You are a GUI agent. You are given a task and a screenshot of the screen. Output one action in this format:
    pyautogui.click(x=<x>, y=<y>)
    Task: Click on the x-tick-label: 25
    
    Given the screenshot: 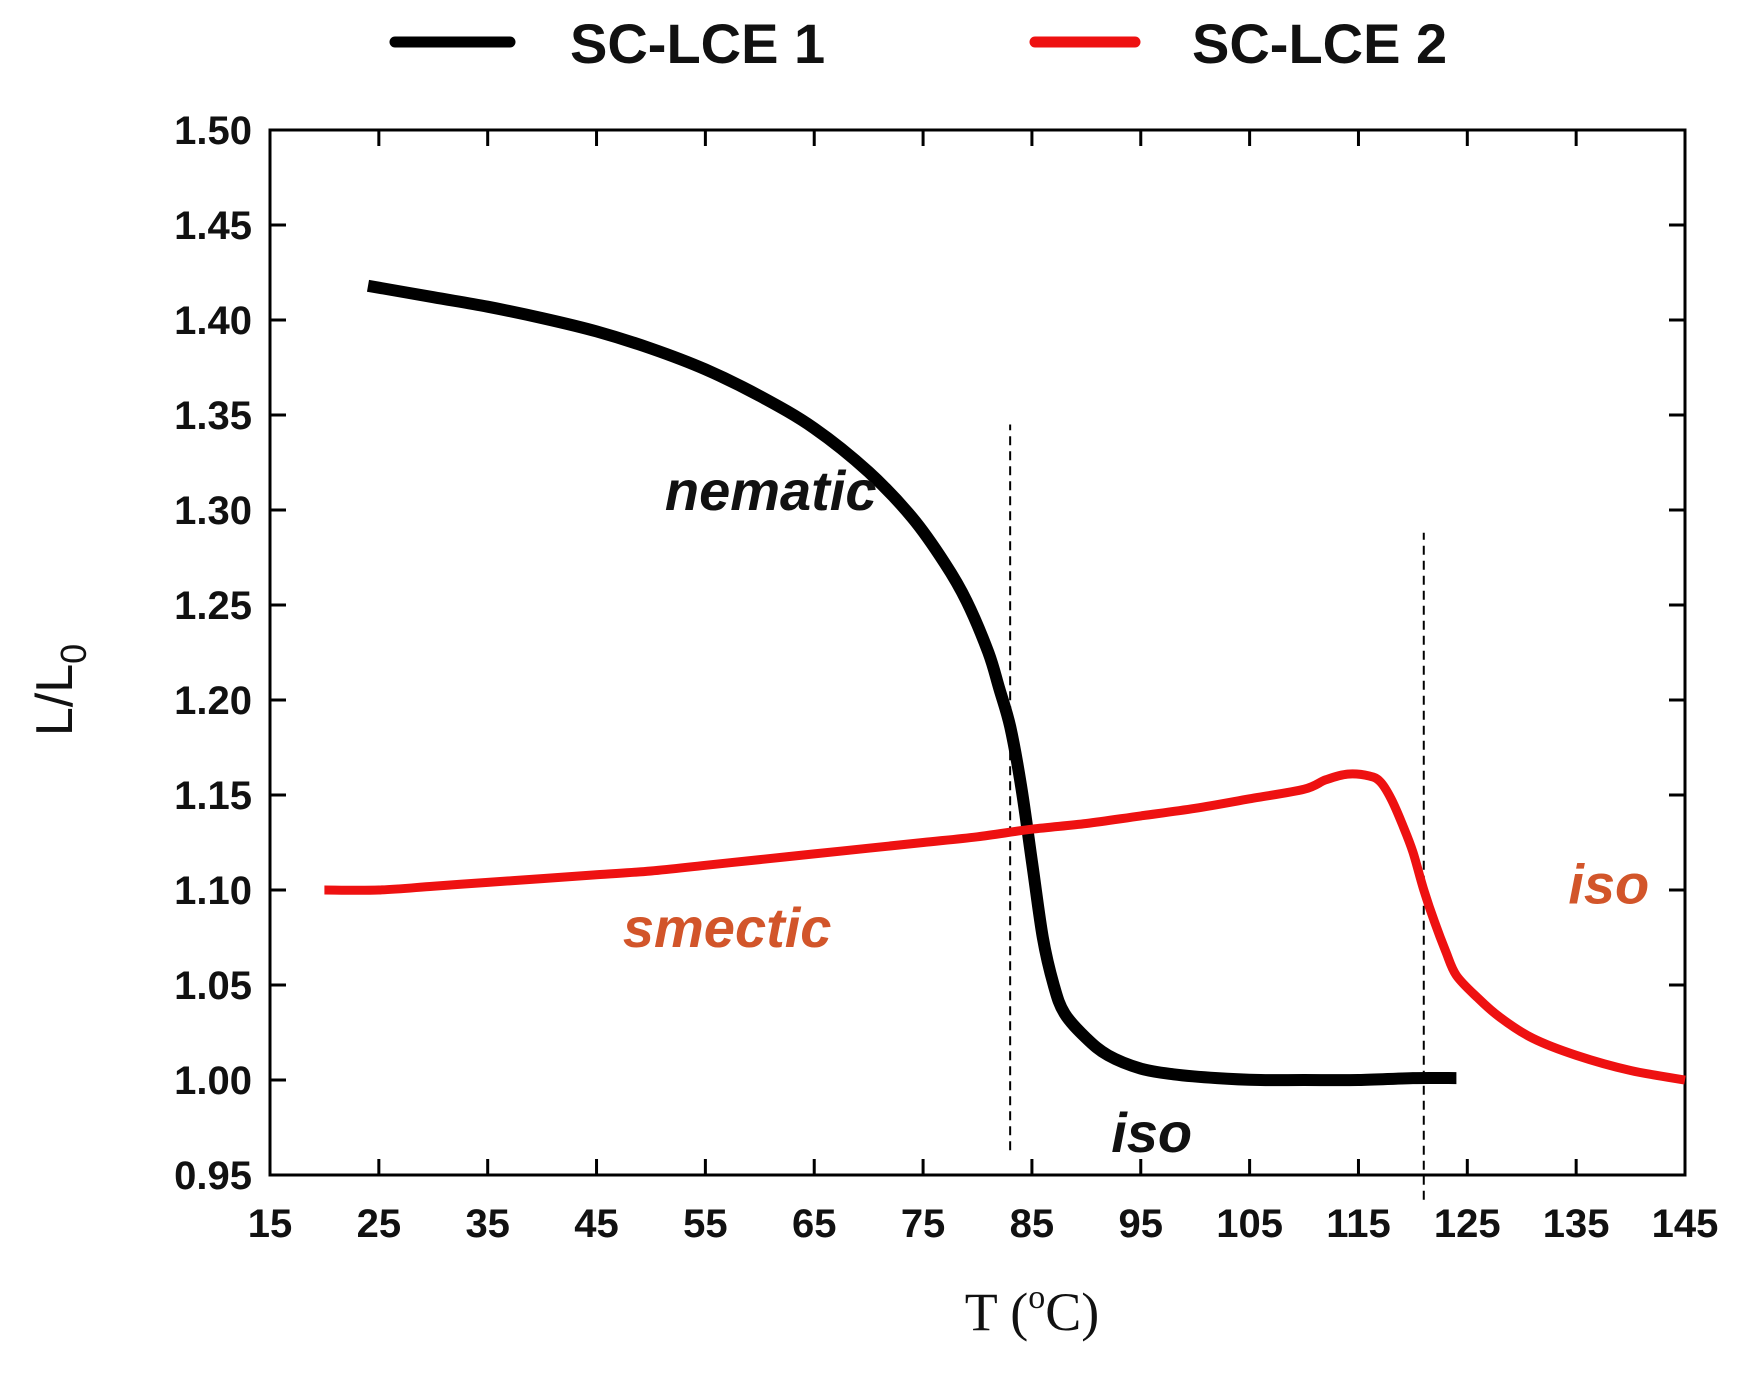 What is the action you would take?
    pyautogui.click(x=379, y=1224)
    